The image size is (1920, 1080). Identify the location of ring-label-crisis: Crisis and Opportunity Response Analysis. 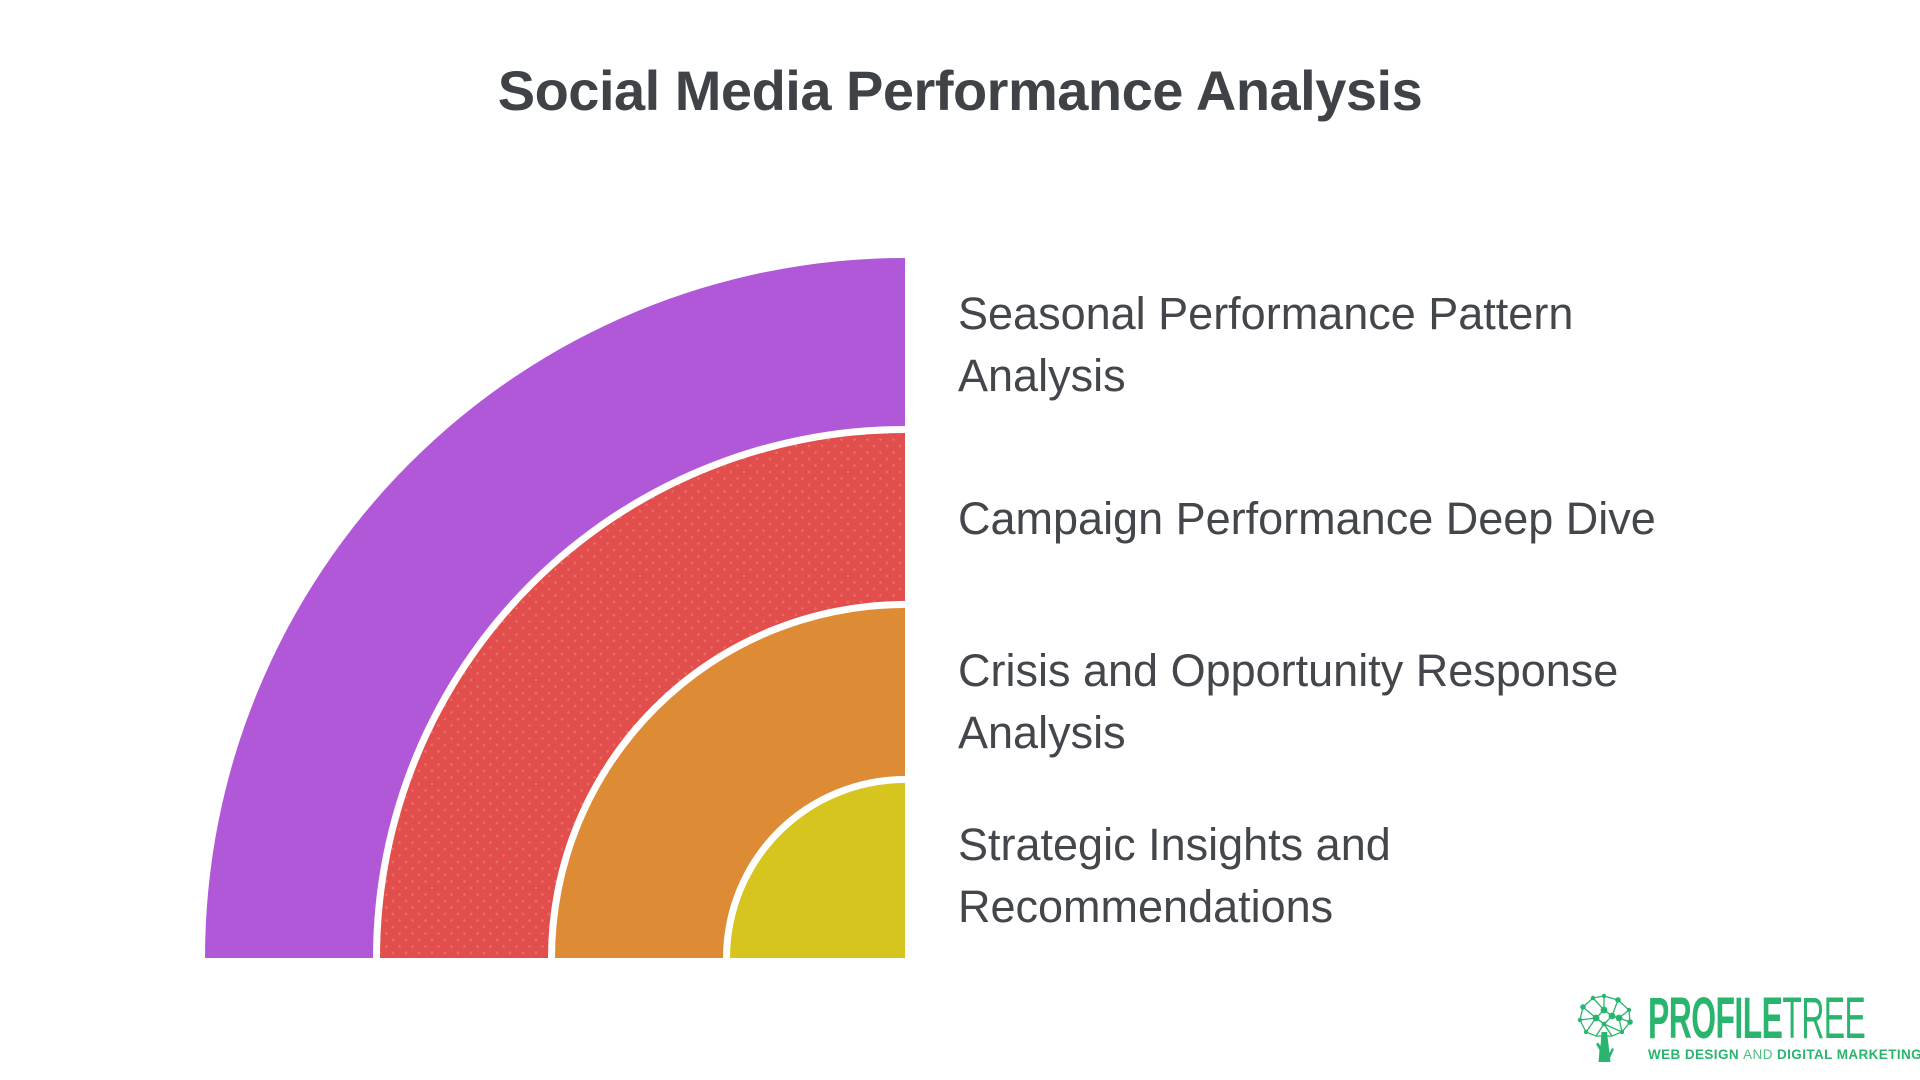
(1288, 702).